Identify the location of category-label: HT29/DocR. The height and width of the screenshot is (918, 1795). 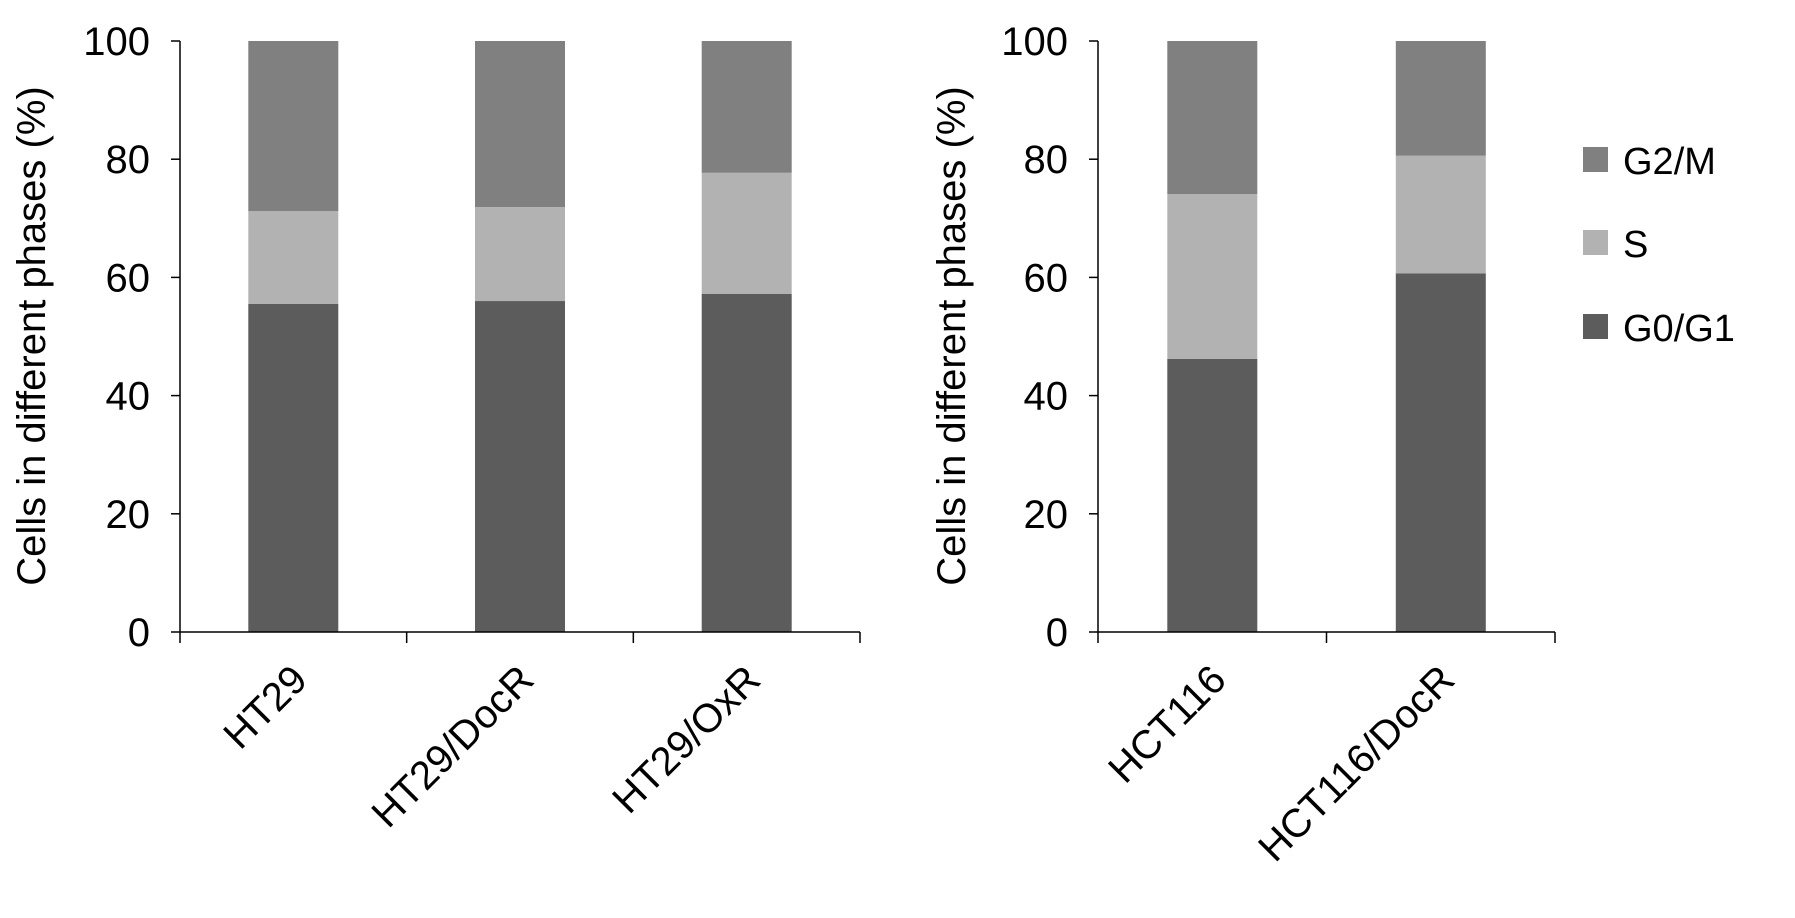
(452, 746).